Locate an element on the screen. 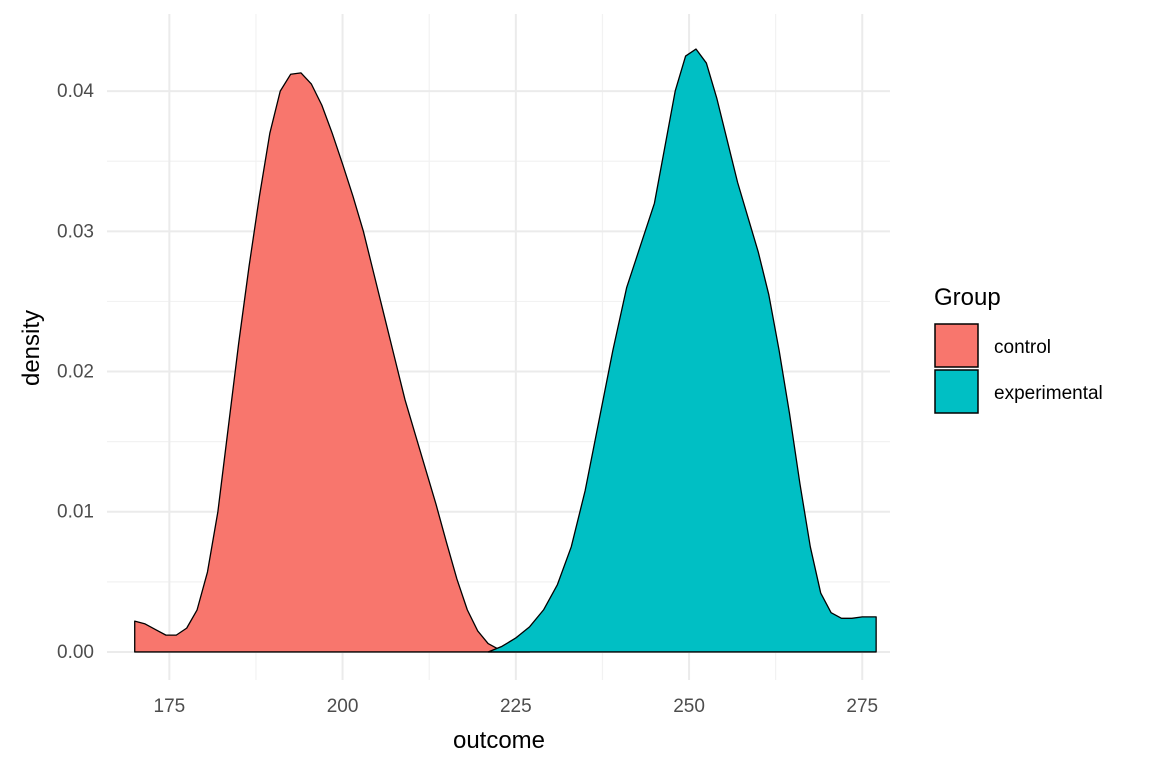 The image size is (1152, 768). y-axis-tick-labels: 0.00 0.01 0.02 0.03 0.04 is located at coordinates (75, 372).